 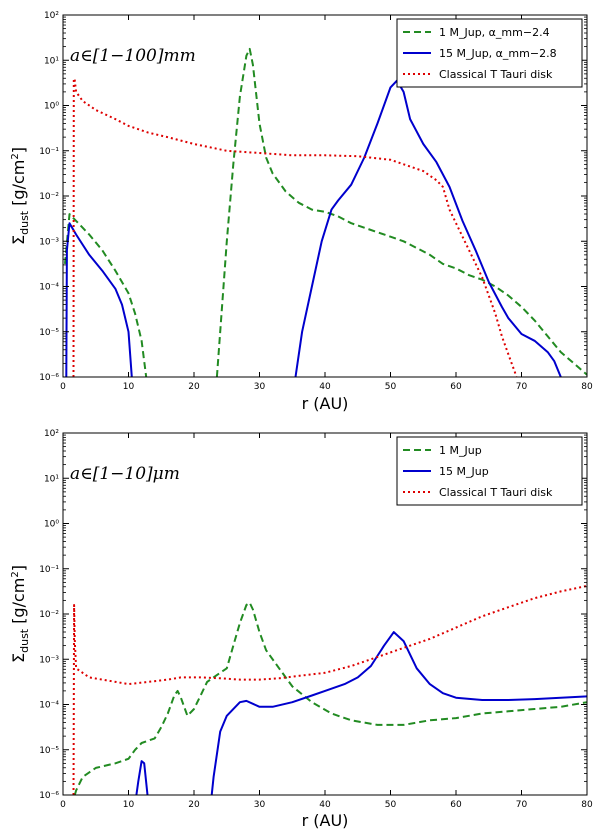 What do you see at coordinates (49, 751) in the screenshot?
I see `bottom-y-tick-label: 10⁻⁵` at bounding box center [49, 751].